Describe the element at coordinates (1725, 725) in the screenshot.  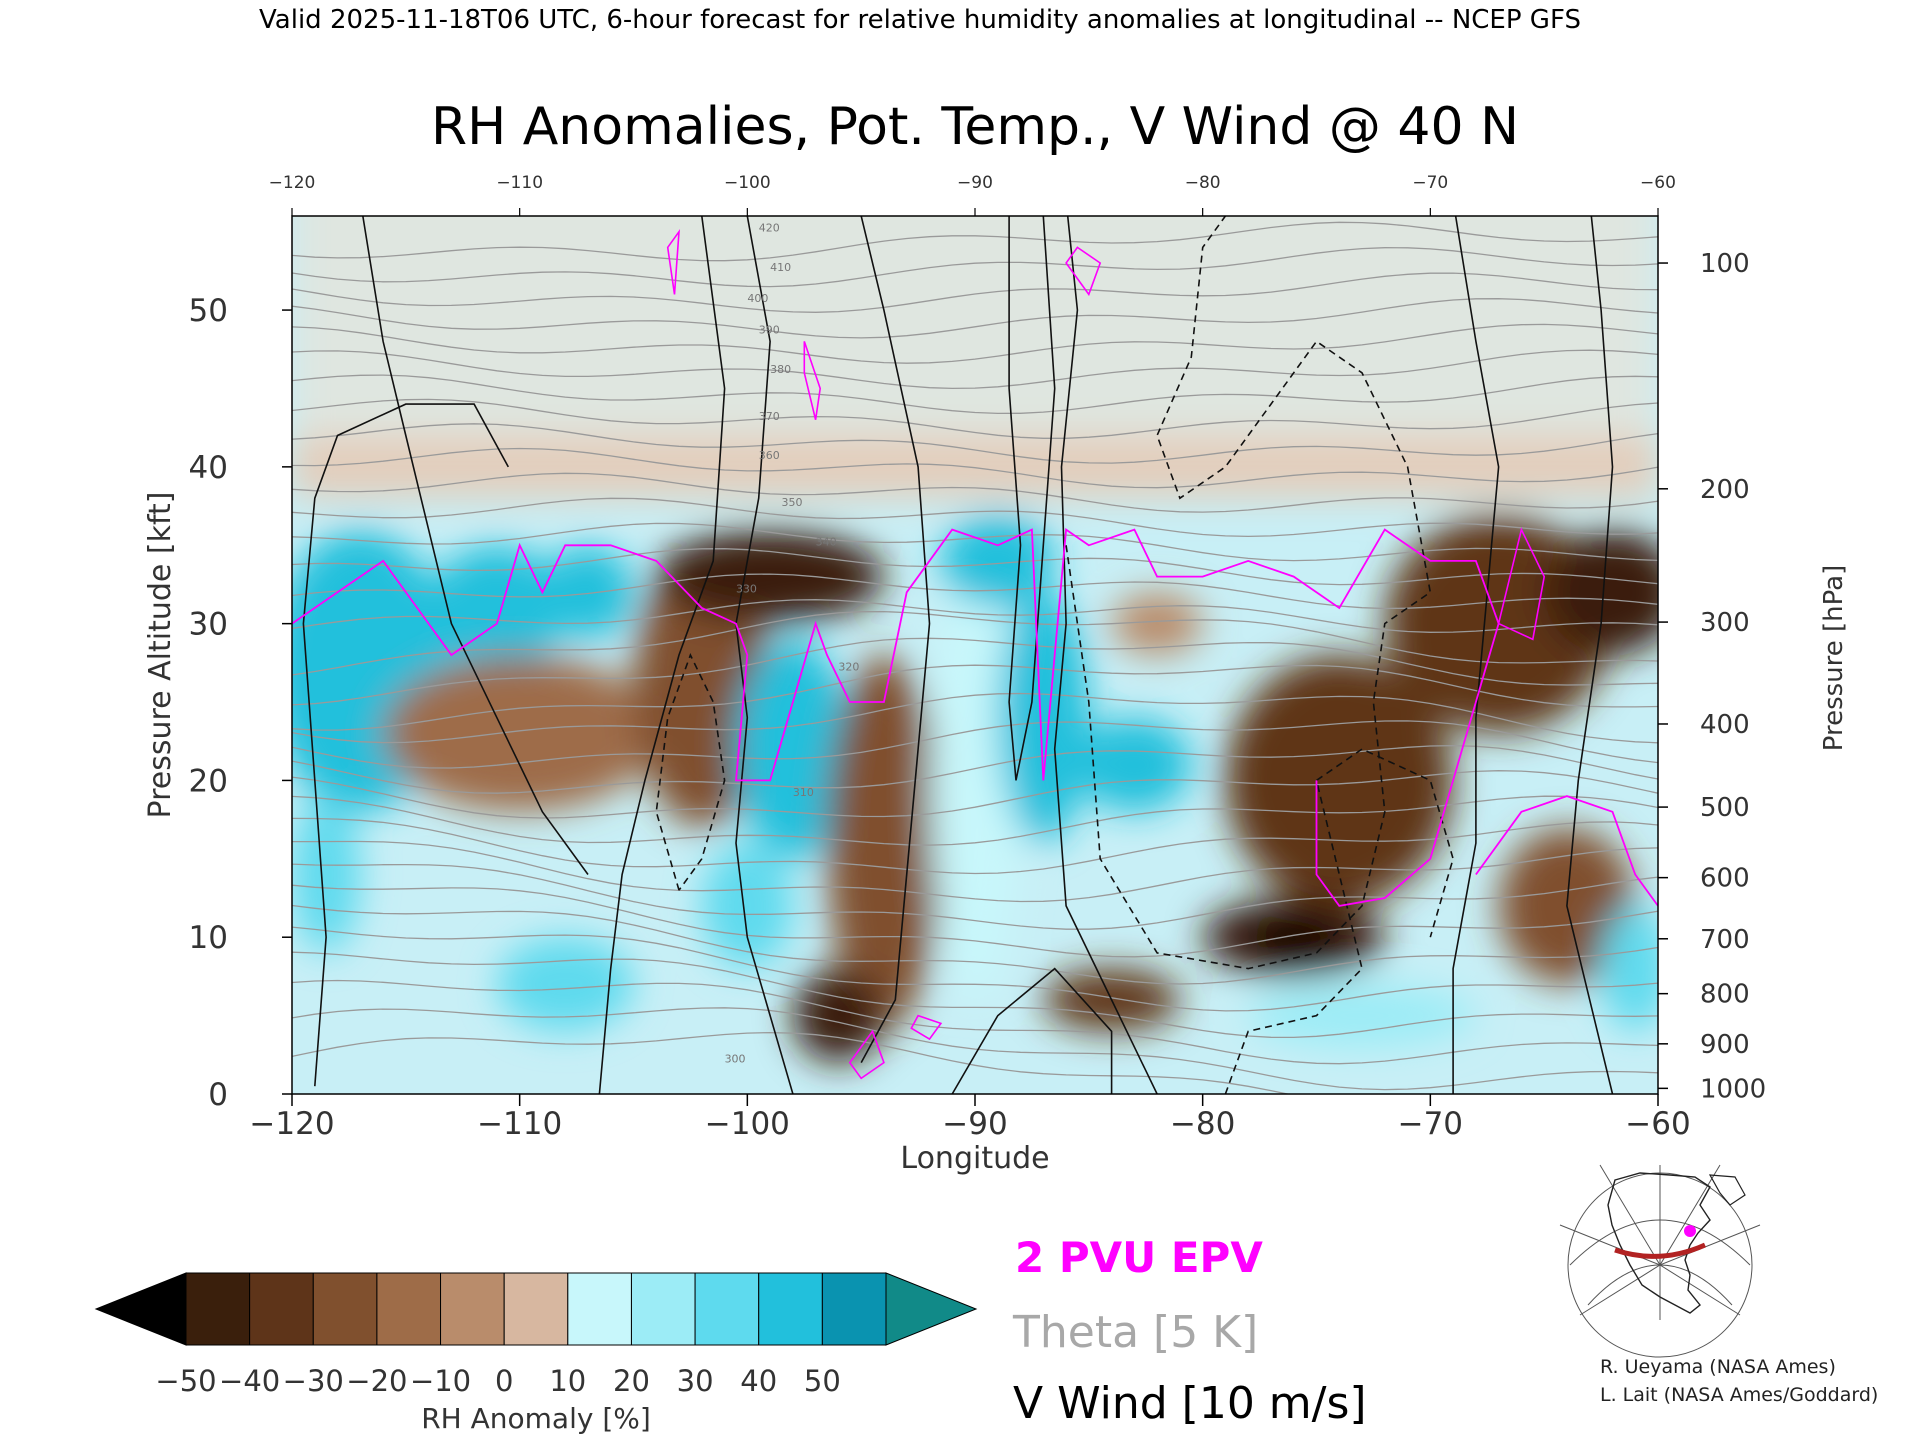
I see `pressure-tick-label: 400` at that location.